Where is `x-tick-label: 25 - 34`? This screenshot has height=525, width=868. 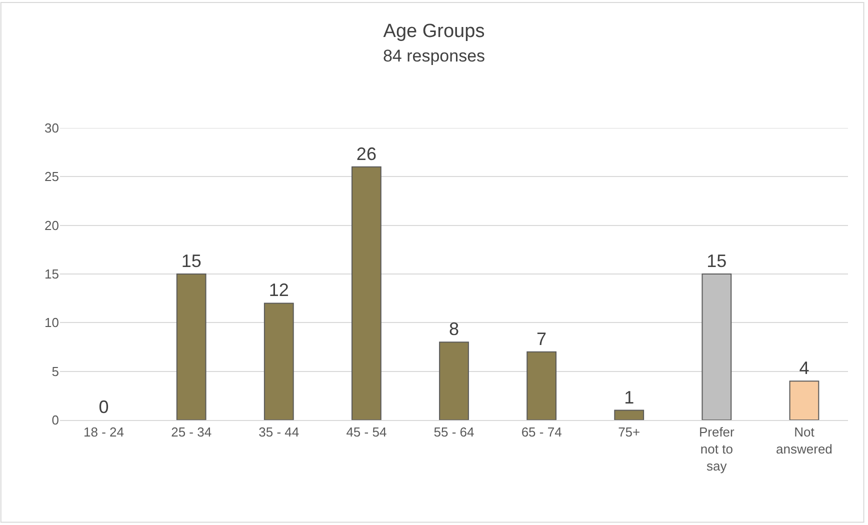 x-tick-label: 25 - 34 is located at coordinates (191, 432).